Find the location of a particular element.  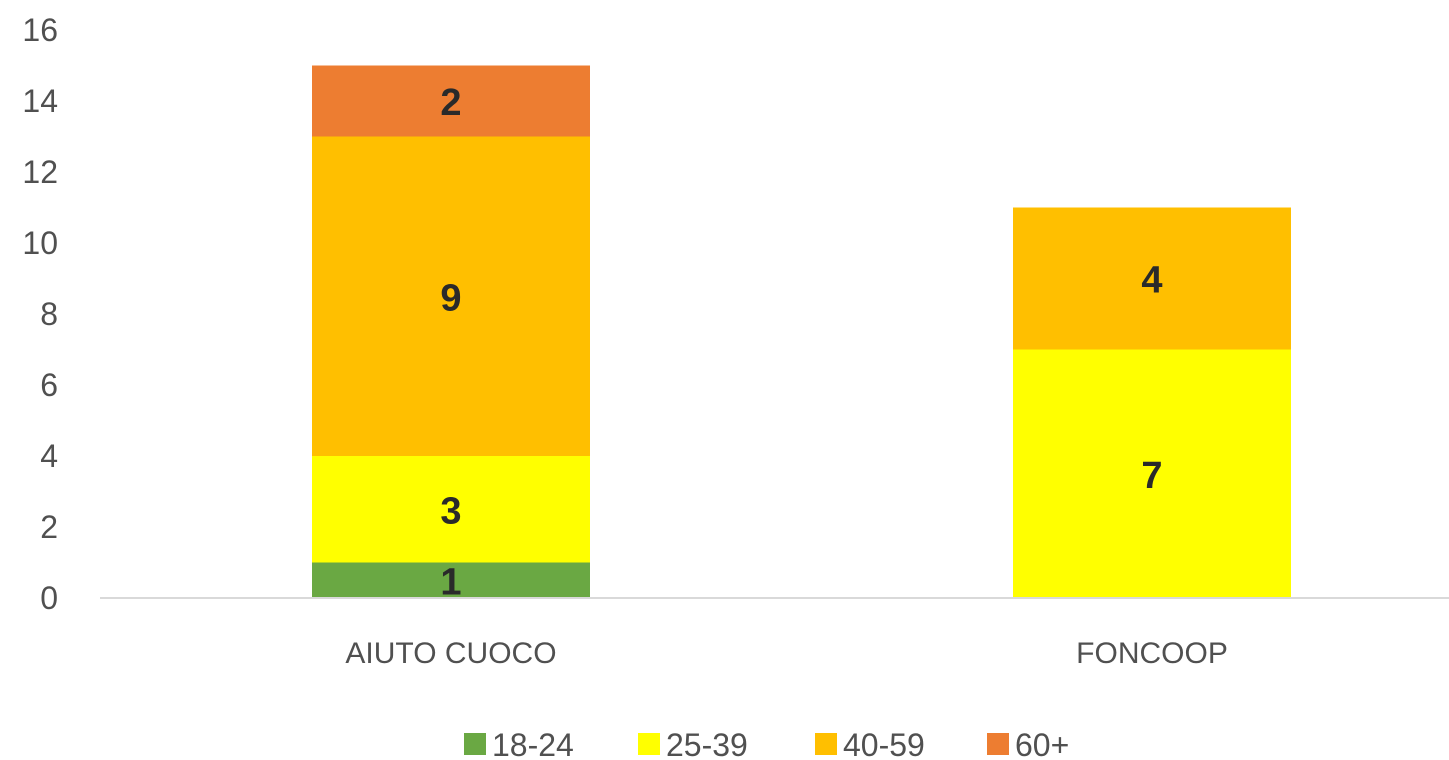

legend-label: 18-24 is located at coordinates (533, 743).